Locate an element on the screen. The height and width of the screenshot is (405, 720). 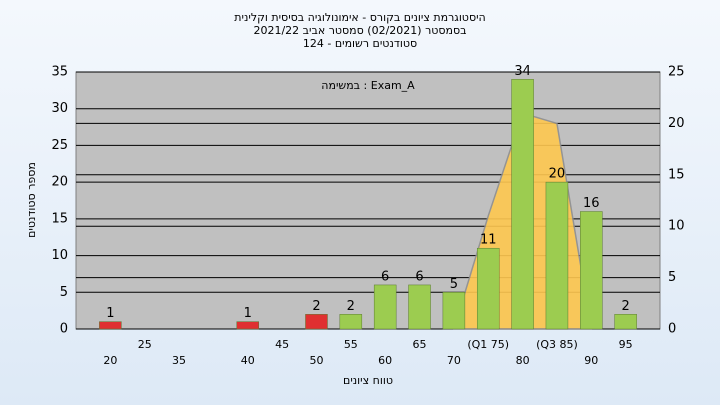
x-tick-label: 35 is located at coordinates (179, 360).